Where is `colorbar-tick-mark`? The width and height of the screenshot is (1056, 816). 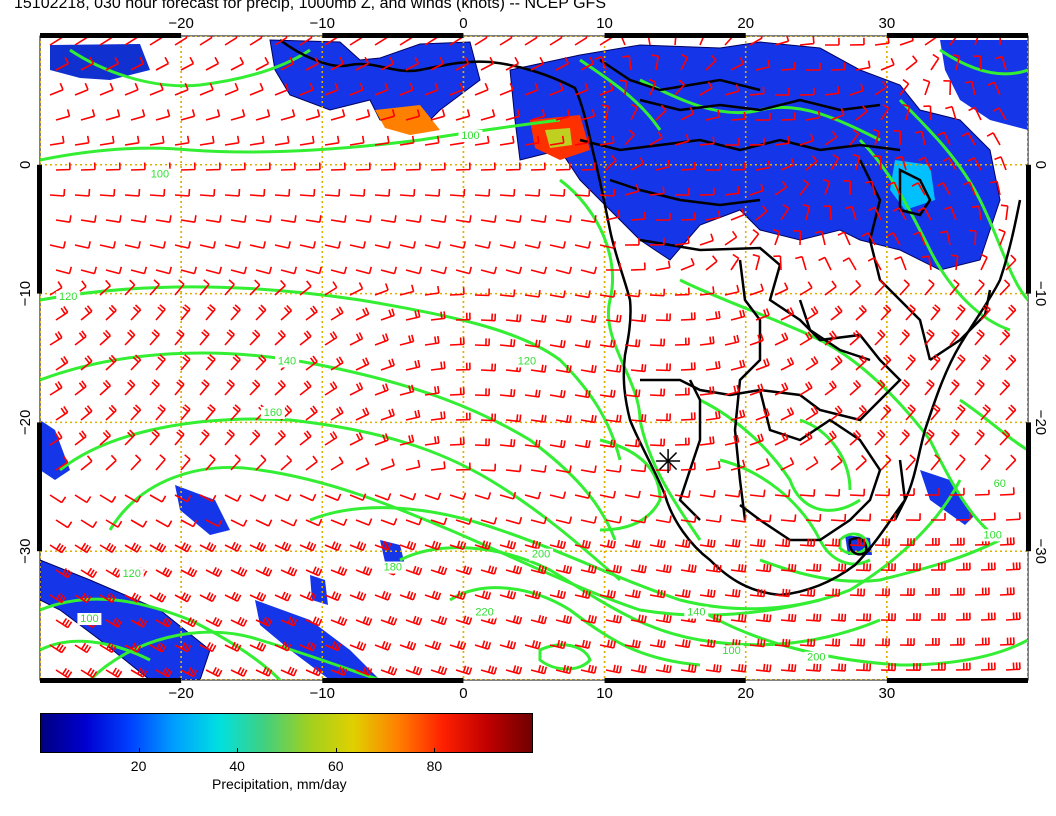
colorbar-tick-mark is located at coordinates (435, 750).